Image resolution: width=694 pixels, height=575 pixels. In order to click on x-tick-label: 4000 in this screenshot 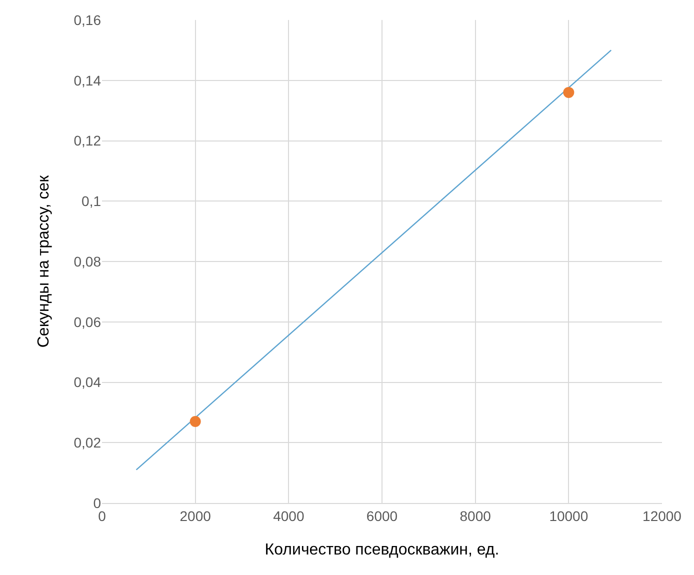, I will do `click(288, 516)`.